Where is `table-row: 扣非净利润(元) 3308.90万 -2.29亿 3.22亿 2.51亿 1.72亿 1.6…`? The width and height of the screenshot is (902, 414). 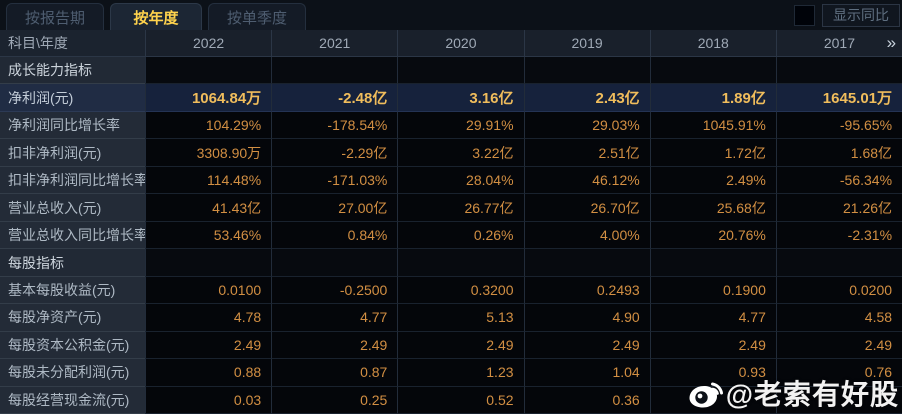 table-row: 扣非净利润(元) 3308.90万 -2.29亿 3.22亿 2.51亿 1.72亿 1.6… is located at coordinates (451, 153).